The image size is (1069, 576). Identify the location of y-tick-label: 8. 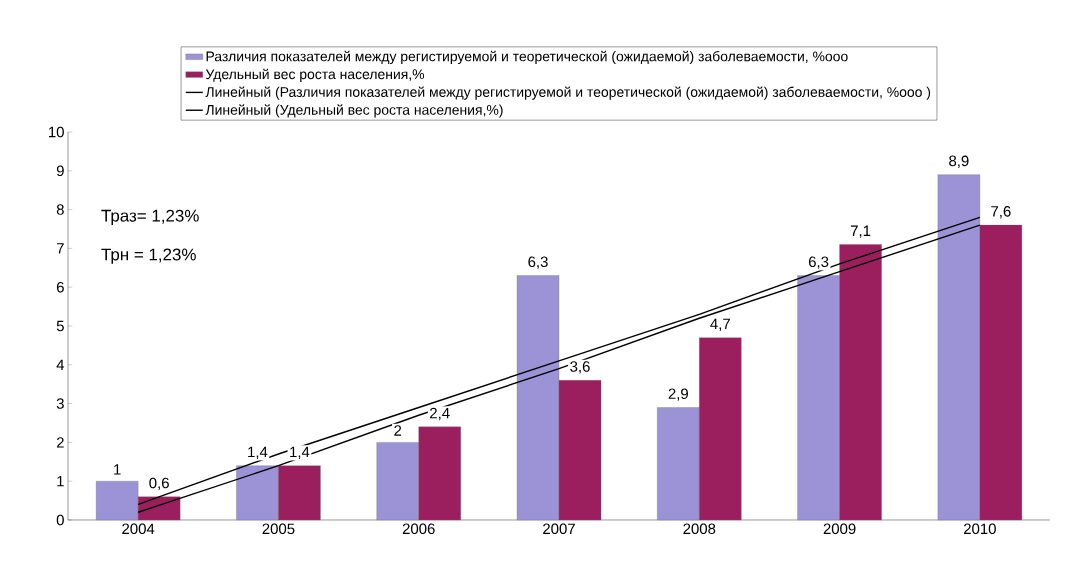
(60, 209).